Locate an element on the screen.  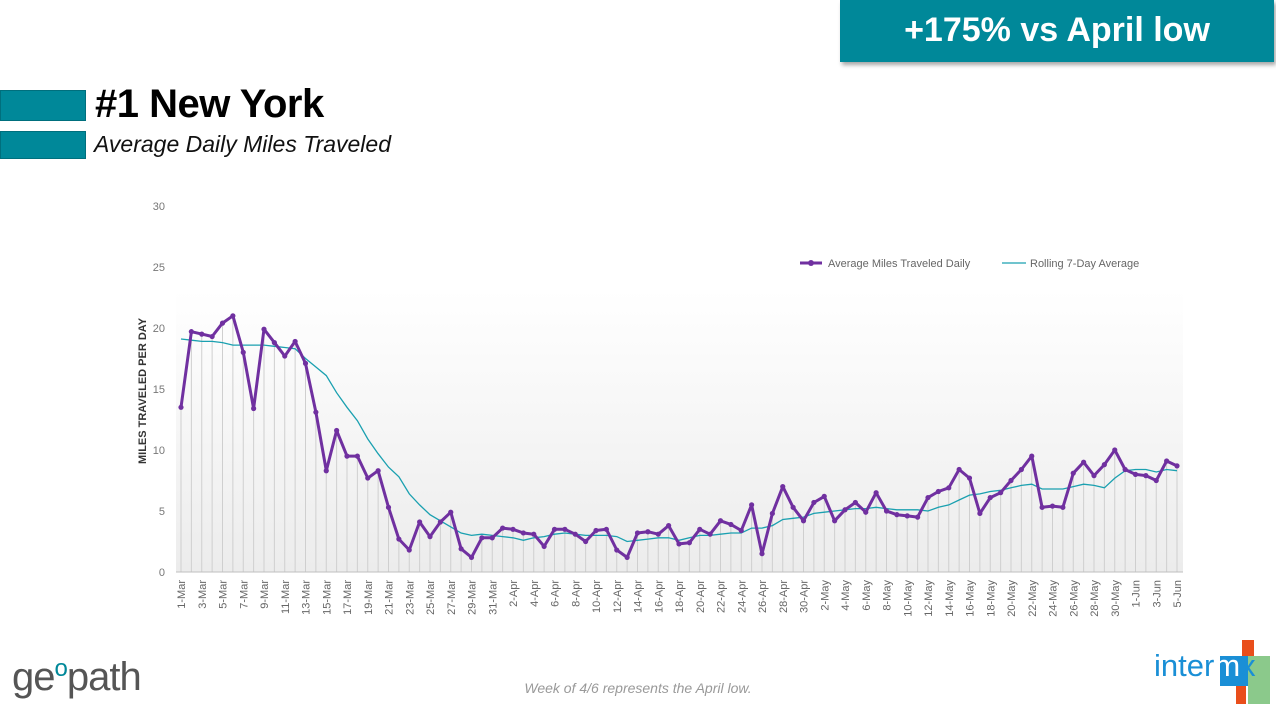
x-tick-label: 16-May is located at coordinates (971, 598).